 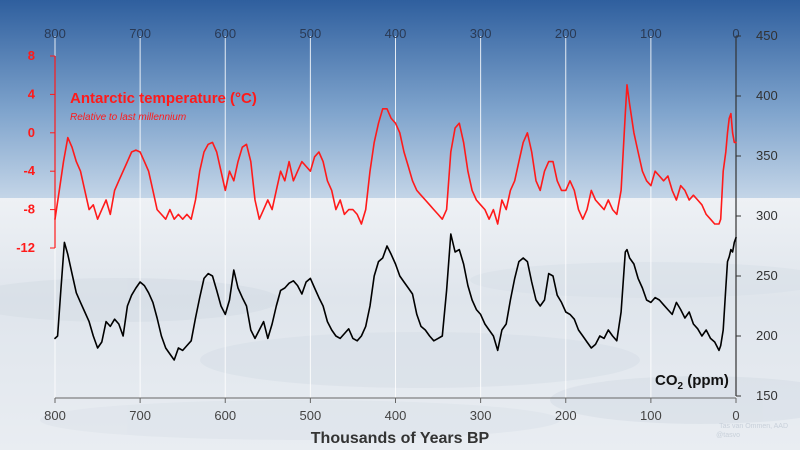 What do you see at coordinates (35, 151) in the screenshot?
I see `left-y-axis-ticks: 8 4 0 -4 -8 -12` at bounding box center [35, 151].